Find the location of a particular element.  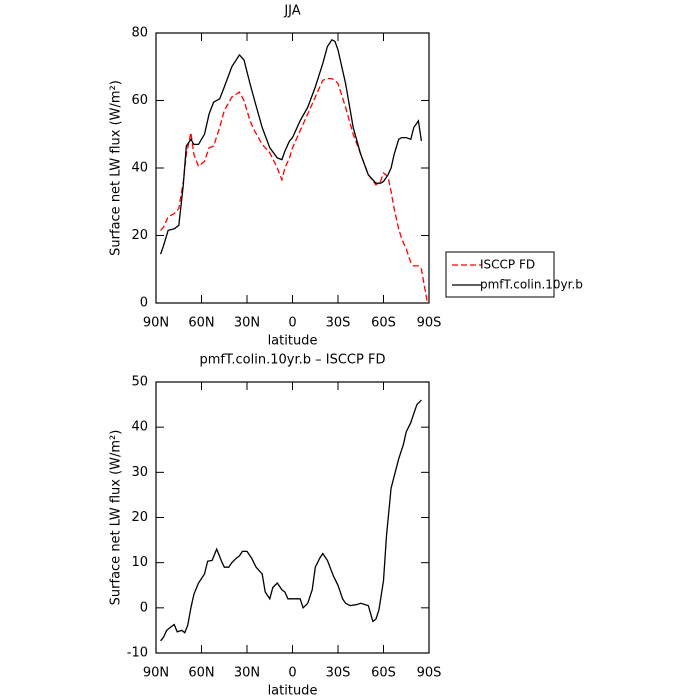

y-tick-label: -10 is located at coordinates (137, 653).